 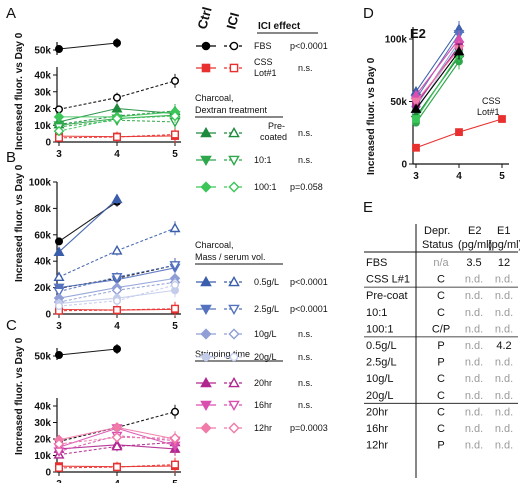 What do you see at coordinates (88, 264) in the screenshot?
I see `series-line-g05_ici` at bounding box center [88, 264].